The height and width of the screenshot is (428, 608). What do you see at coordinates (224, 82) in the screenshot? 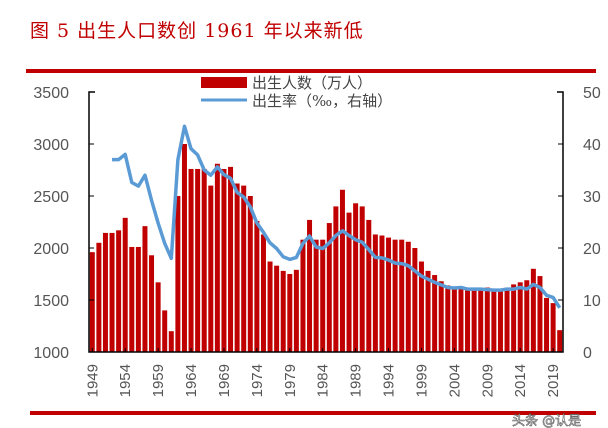
I see `legend-swatch-bar` at bounding box center [224, 82].